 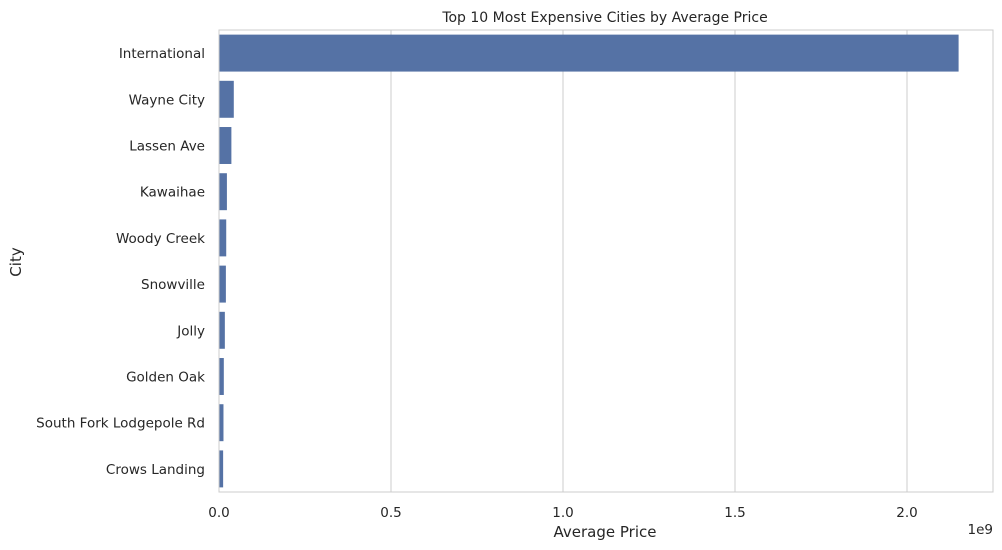 What do you see at coordinates (218, 513) in the screenshot?
I see `x-tick-label: 0.0` at bounding box center [218, 513].